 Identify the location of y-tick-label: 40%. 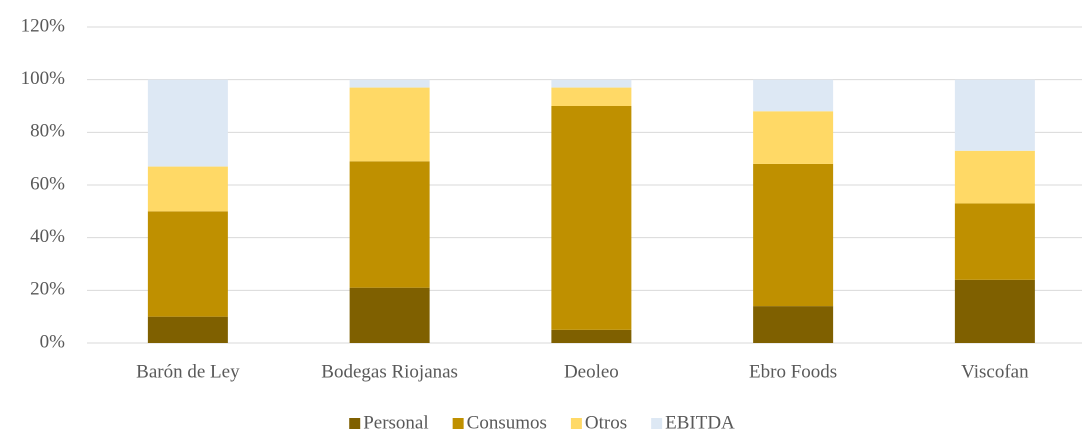
(47, 236).